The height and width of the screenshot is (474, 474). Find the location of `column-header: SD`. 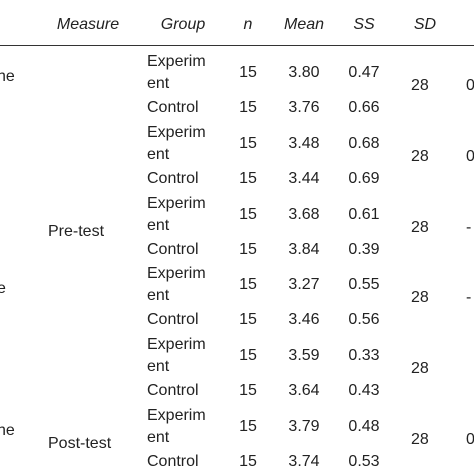

column-header: SD is located at coordinates (425, 24).